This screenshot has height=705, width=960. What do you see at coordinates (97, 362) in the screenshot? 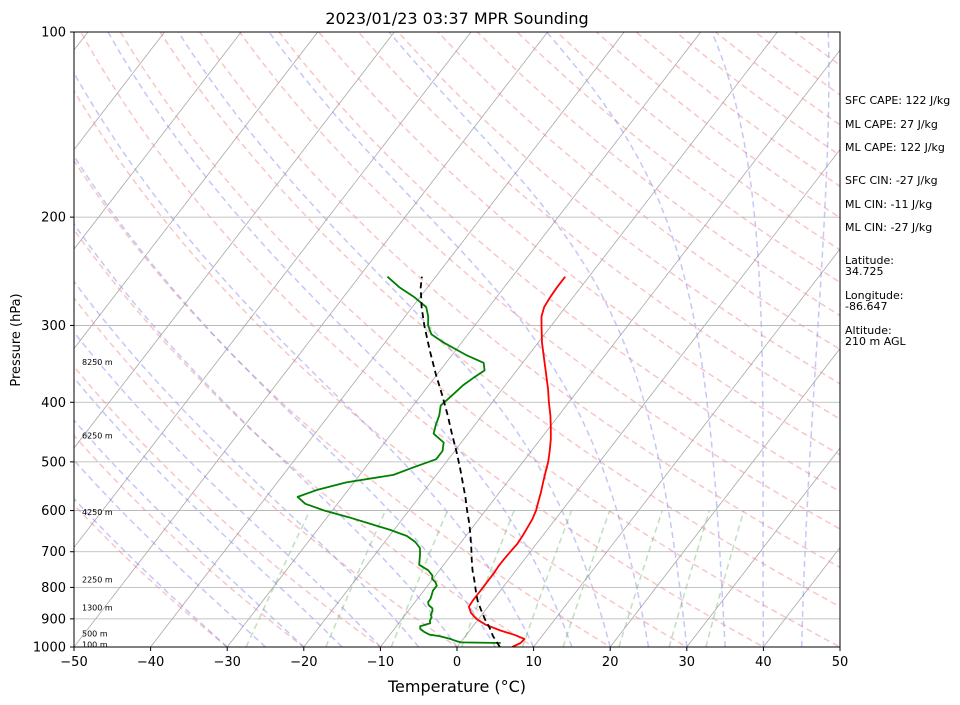
I see `height-label: 8250 m` at bounding box center [97, 362].